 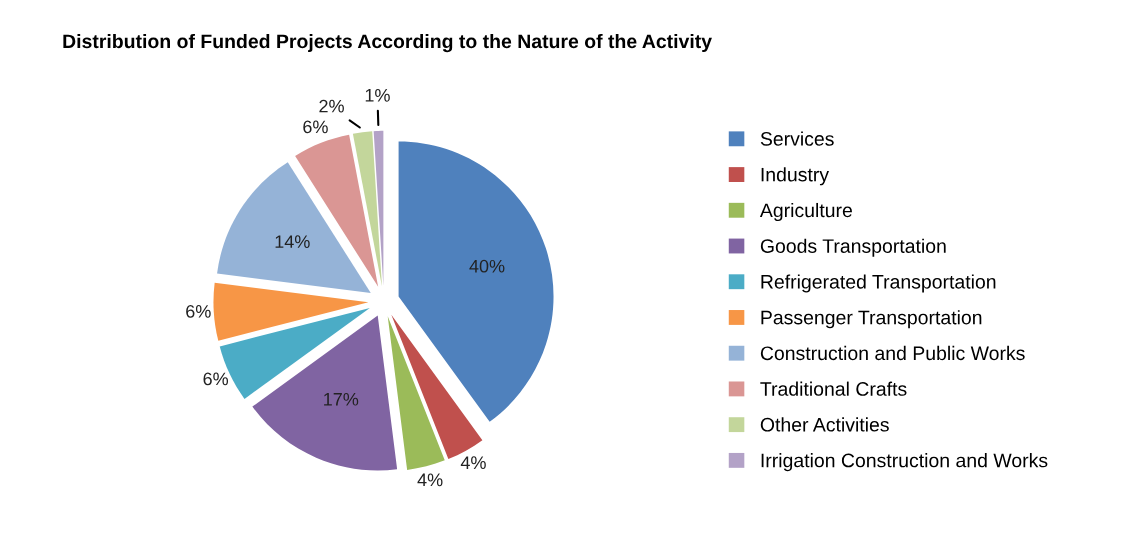 I want to click on data-label: 40%, so click(x=487, y=266).